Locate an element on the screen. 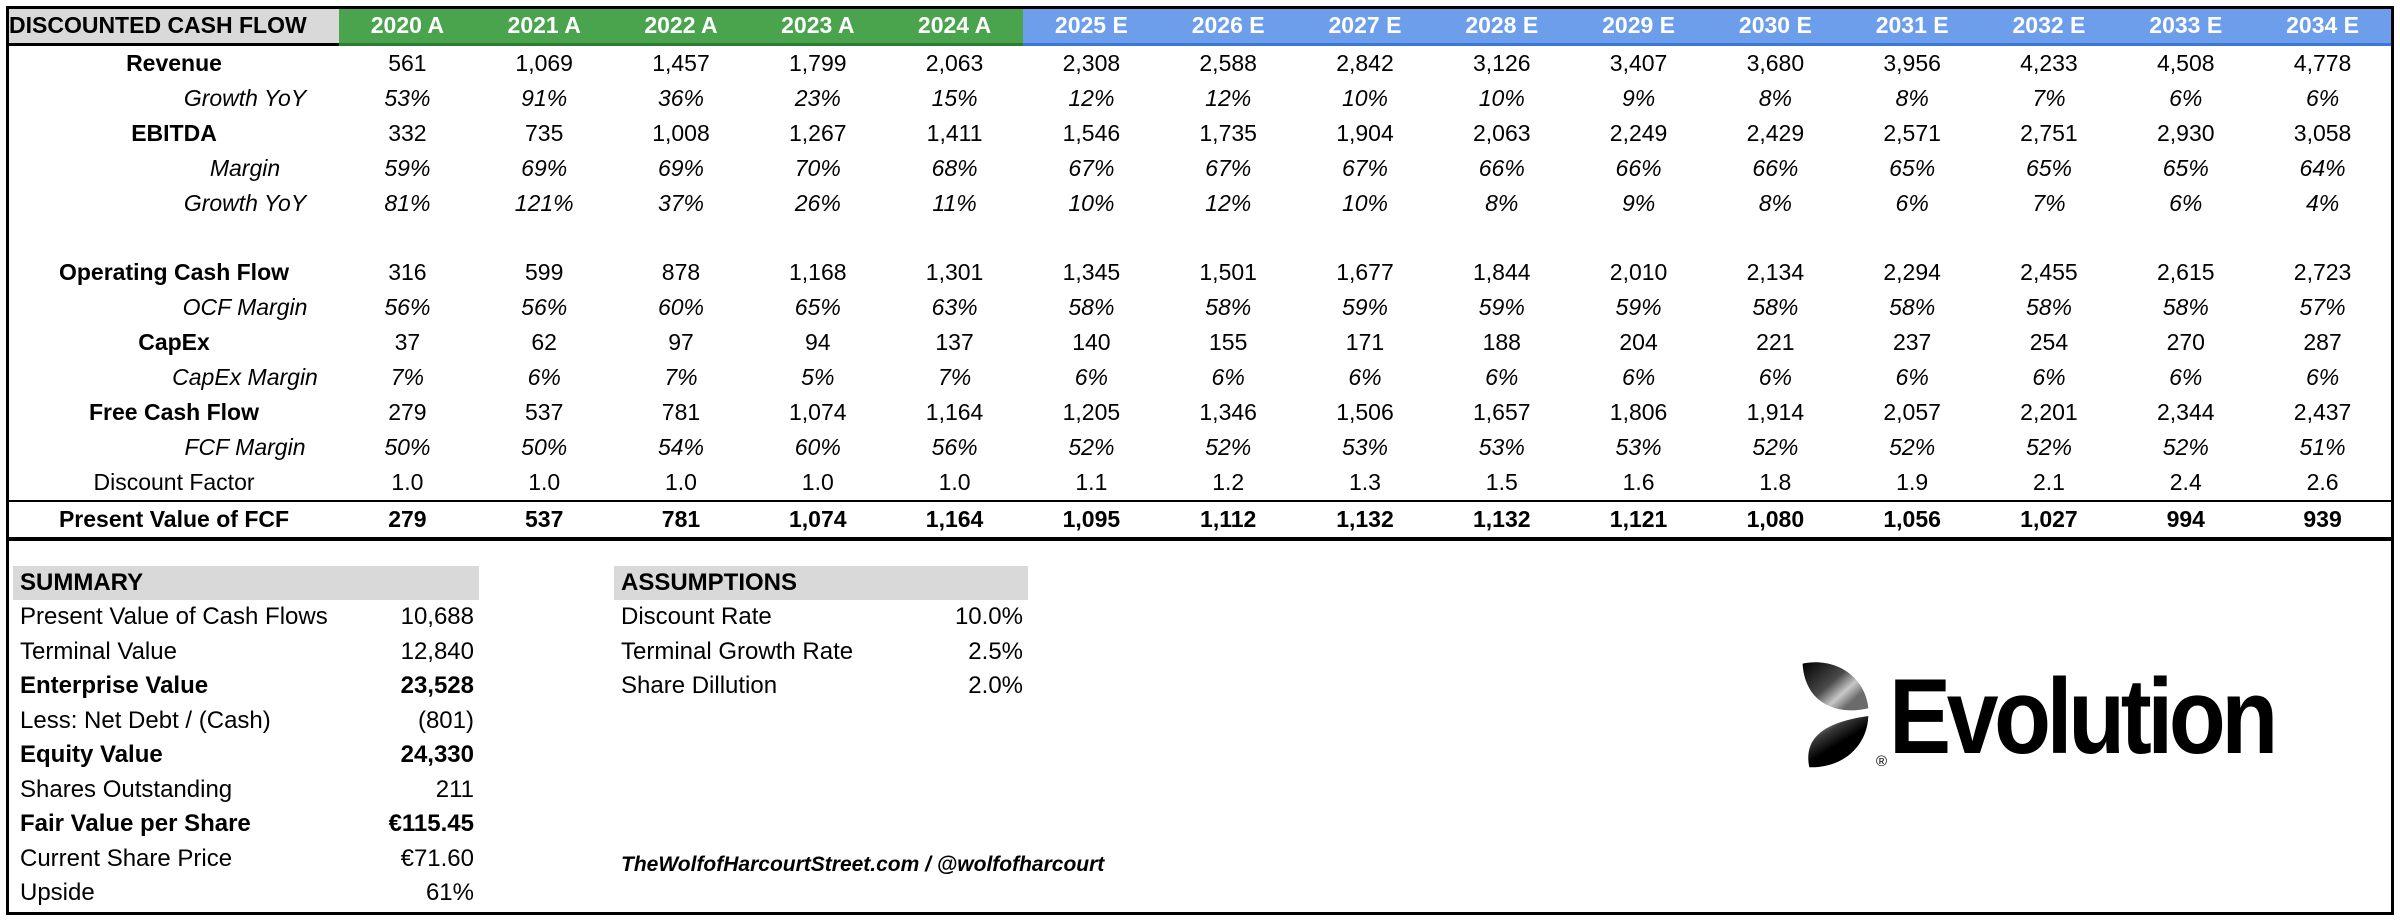  cell: 5% is located at coordinates (818, 376).